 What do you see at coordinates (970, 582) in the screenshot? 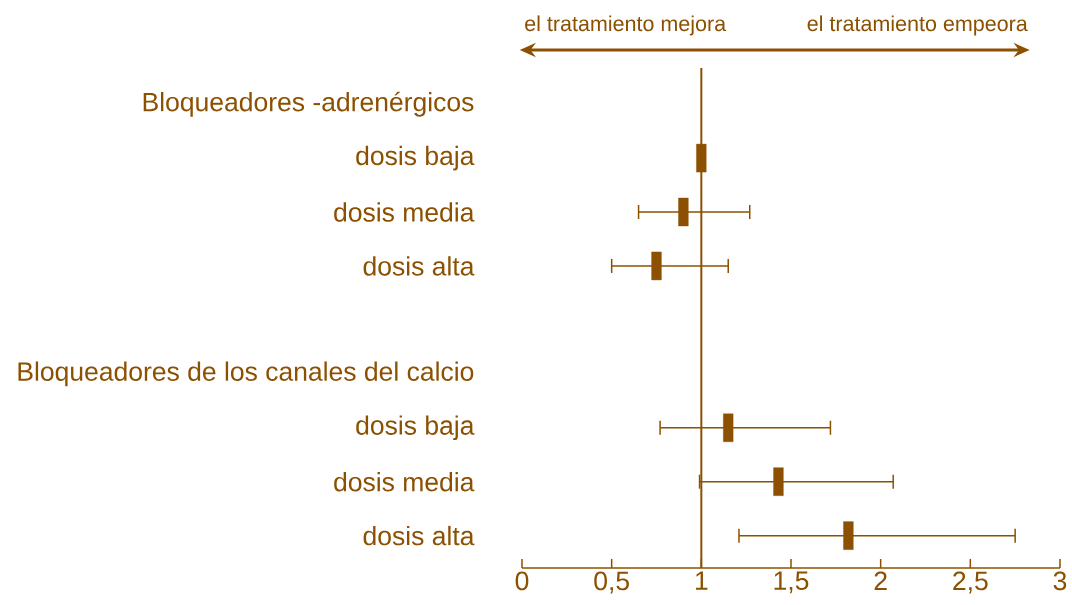
I see `x-tick-label: 2,5` at bounding box center [970, 582].